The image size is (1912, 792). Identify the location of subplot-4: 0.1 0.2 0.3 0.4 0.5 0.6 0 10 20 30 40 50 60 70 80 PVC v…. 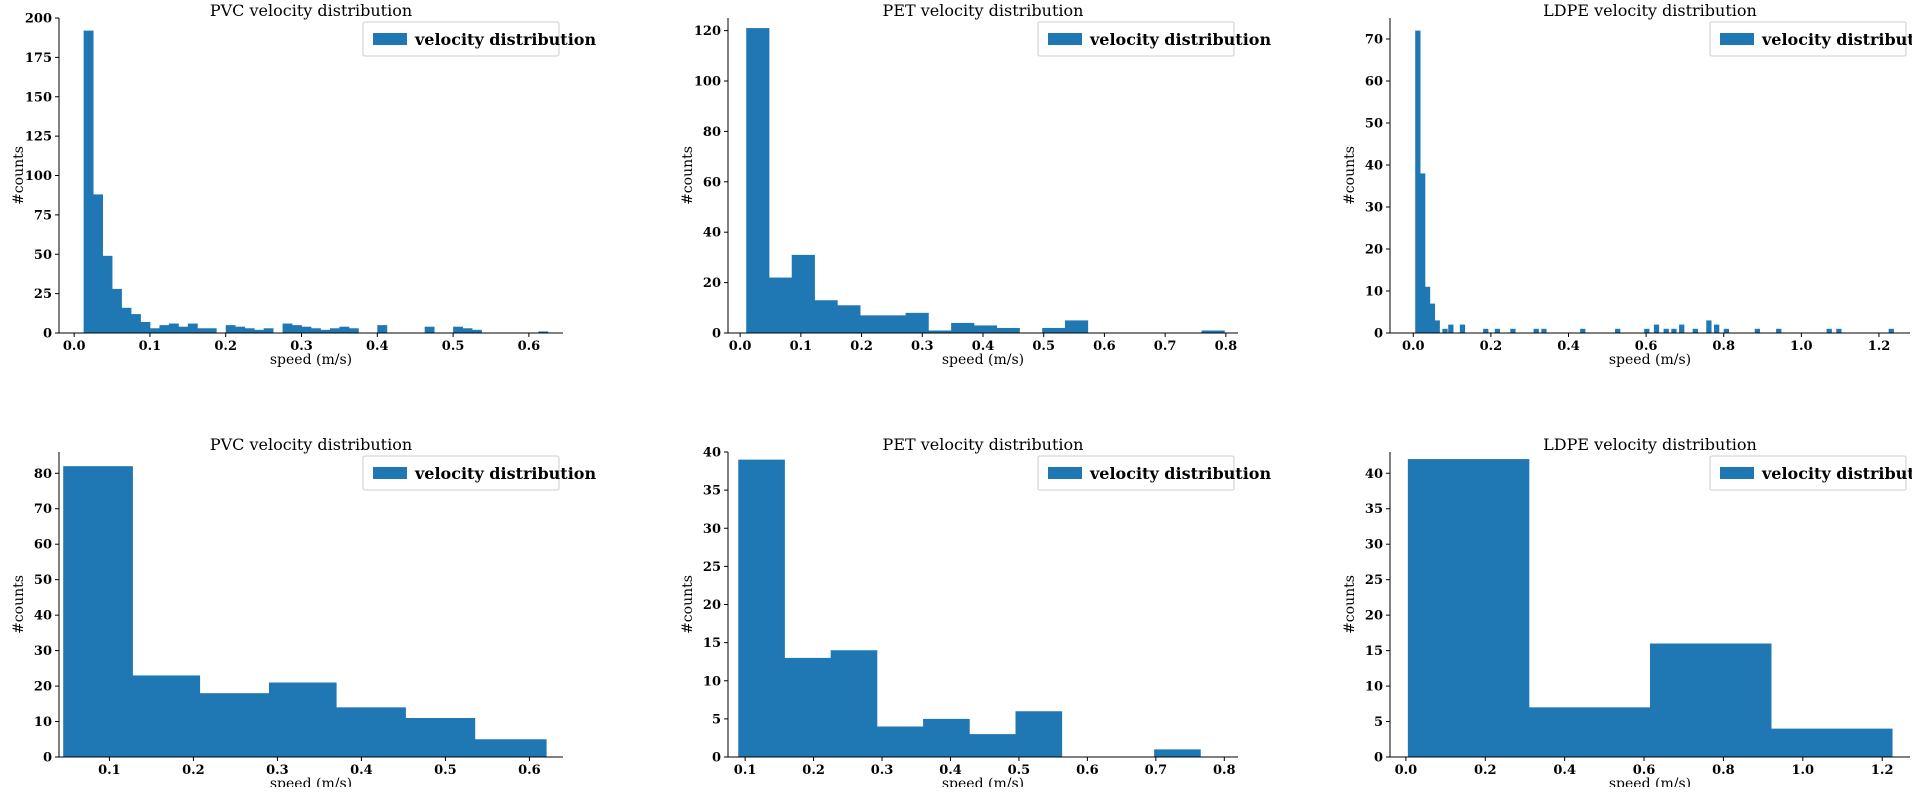
(303, 613).